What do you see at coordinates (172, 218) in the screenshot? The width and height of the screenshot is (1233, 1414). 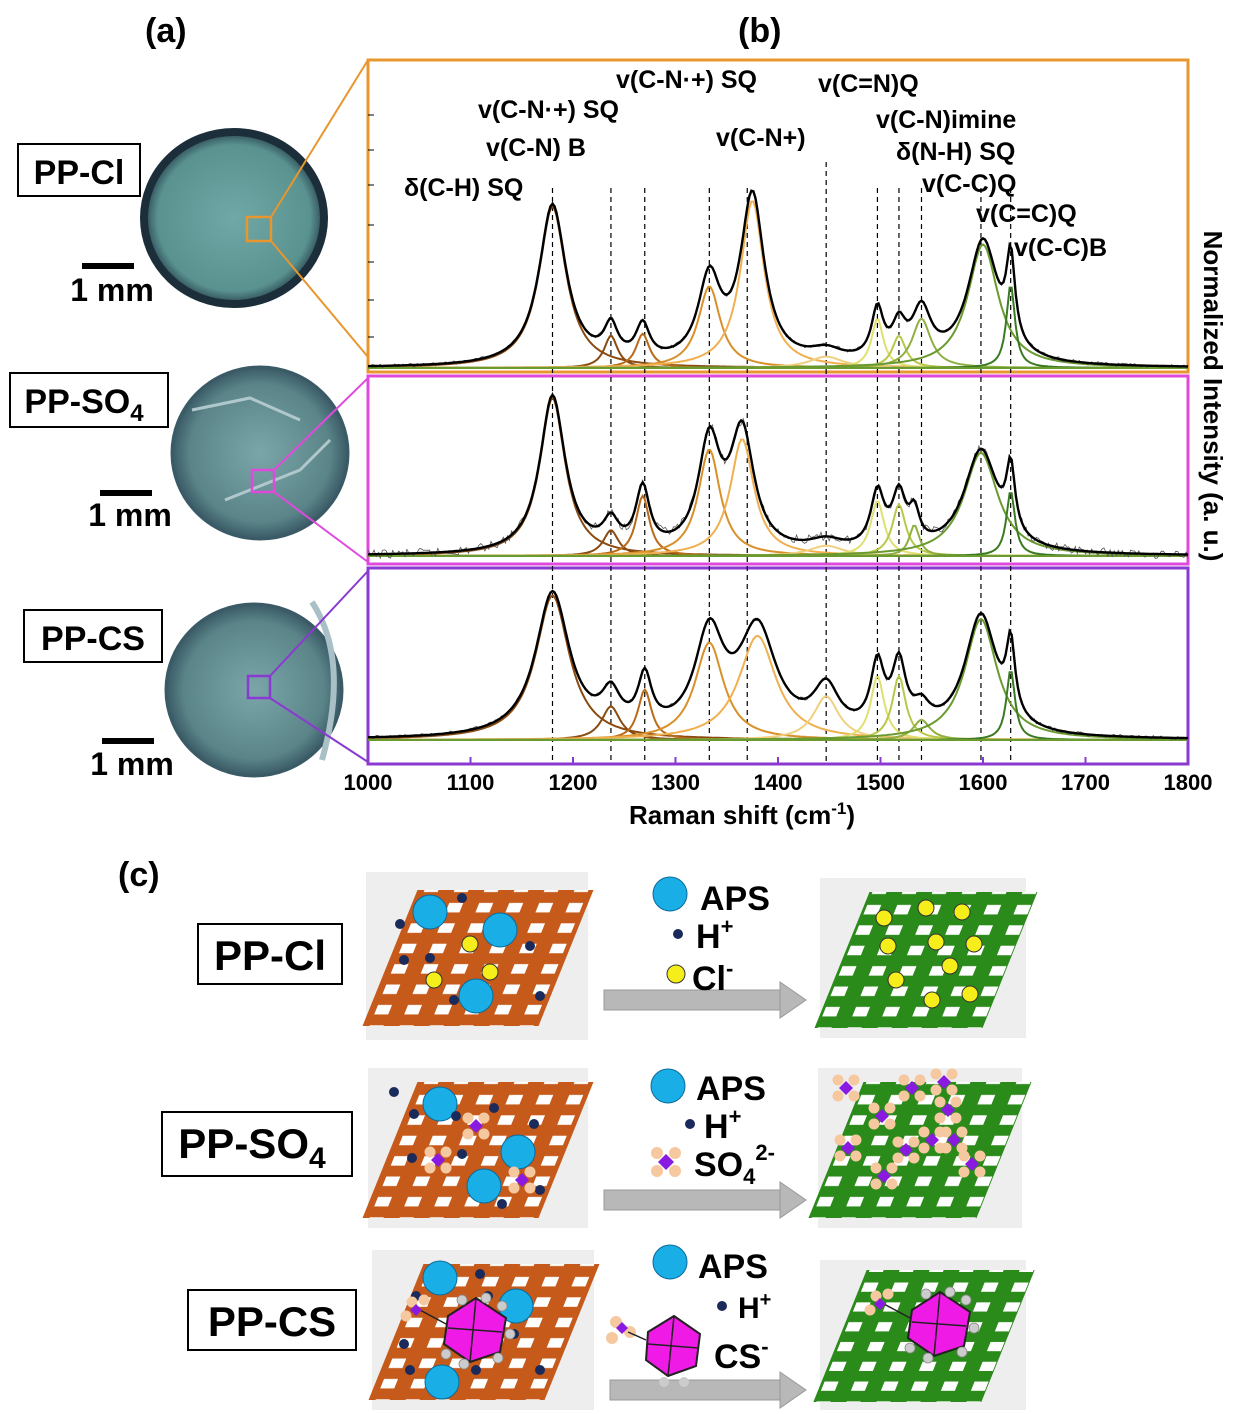 I see `pellet-cl: PP-Cl 1 mm` at bounding box center [172, 218].